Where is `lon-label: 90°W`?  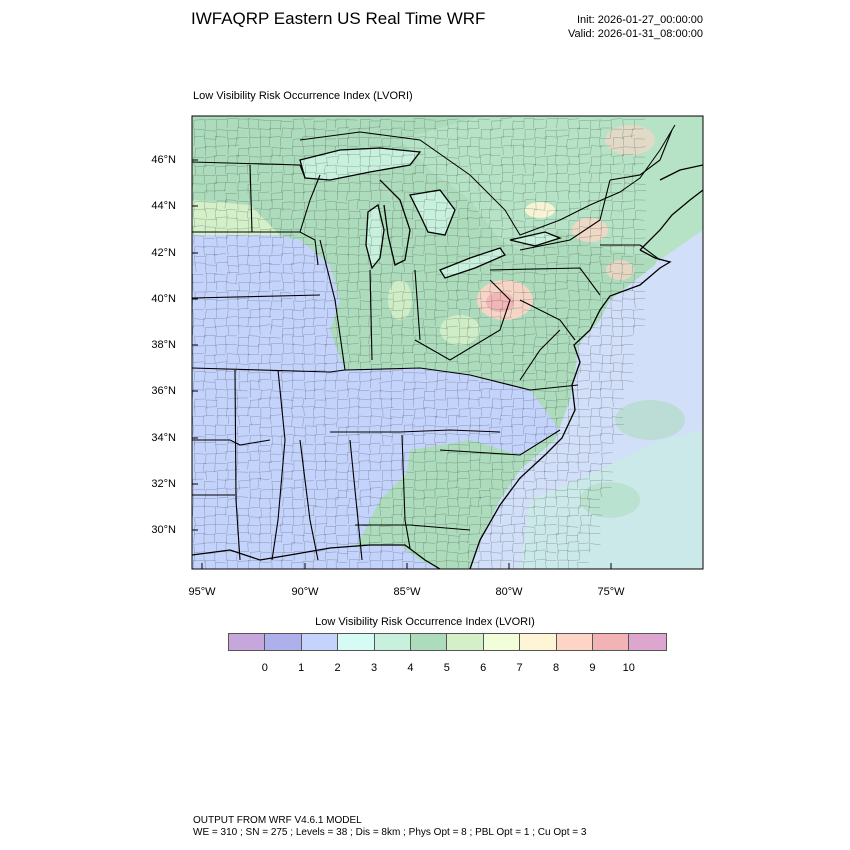 lon-label: 90°W is located at coordinates (305, 592).